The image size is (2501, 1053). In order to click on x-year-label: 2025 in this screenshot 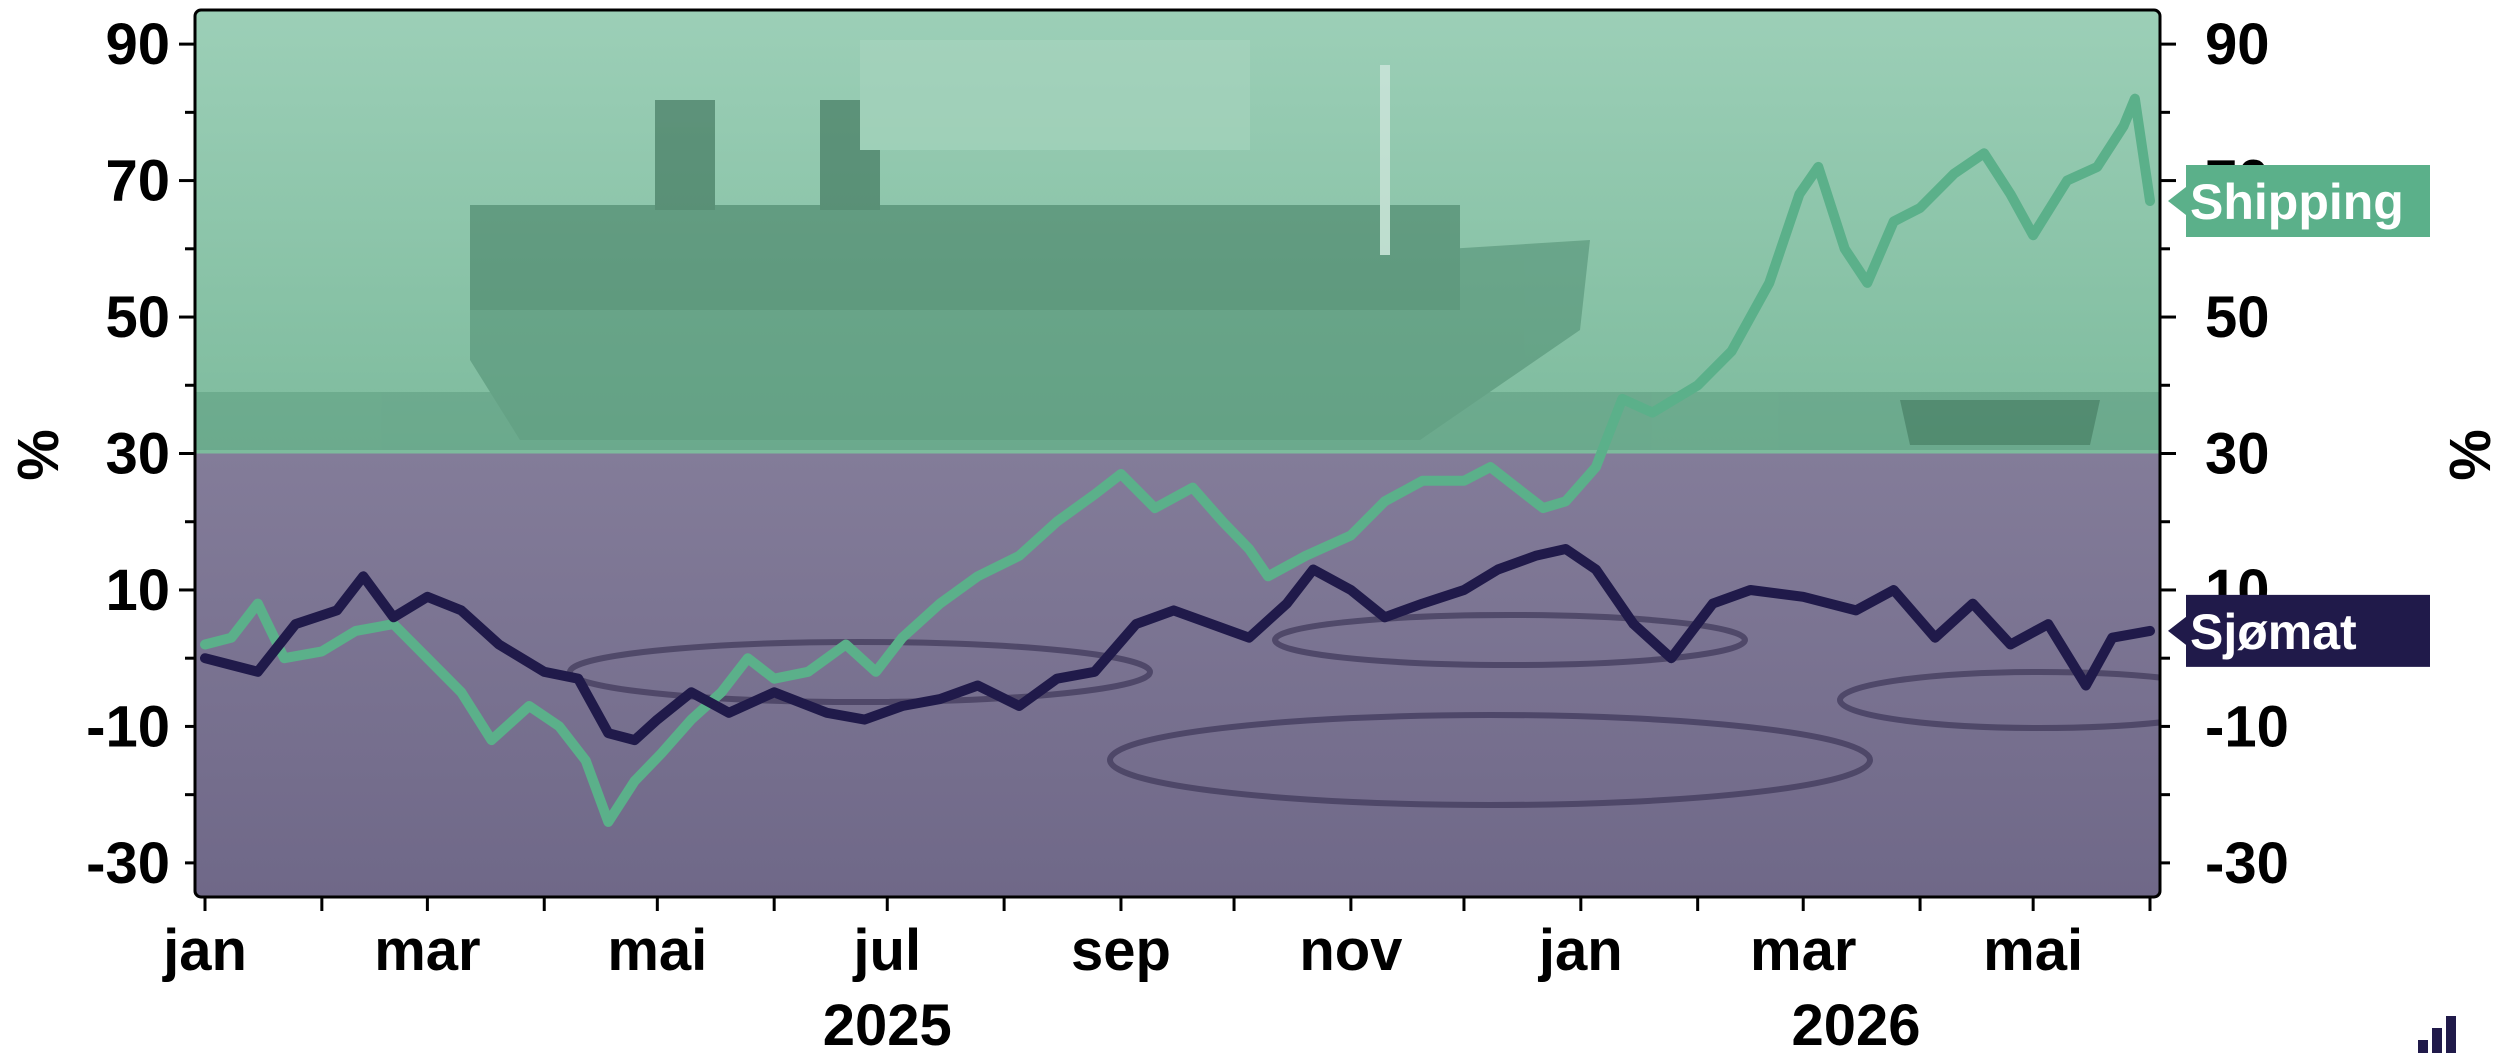, I will do `click(887, 1023)`.